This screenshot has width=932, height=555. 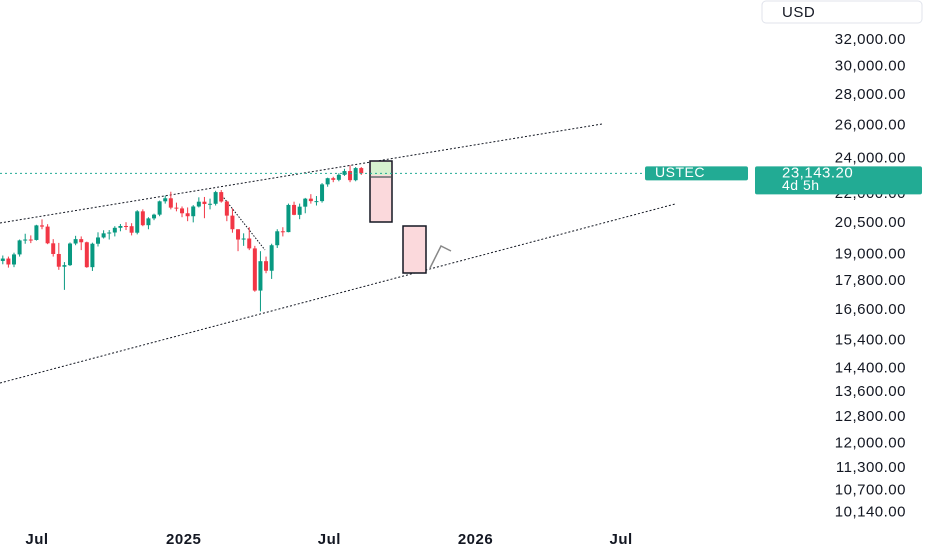 What do you see at coordinates (183, 539) in the screenshot?
I see `x-tick-label: 2025` at bounding box center [183, 539].